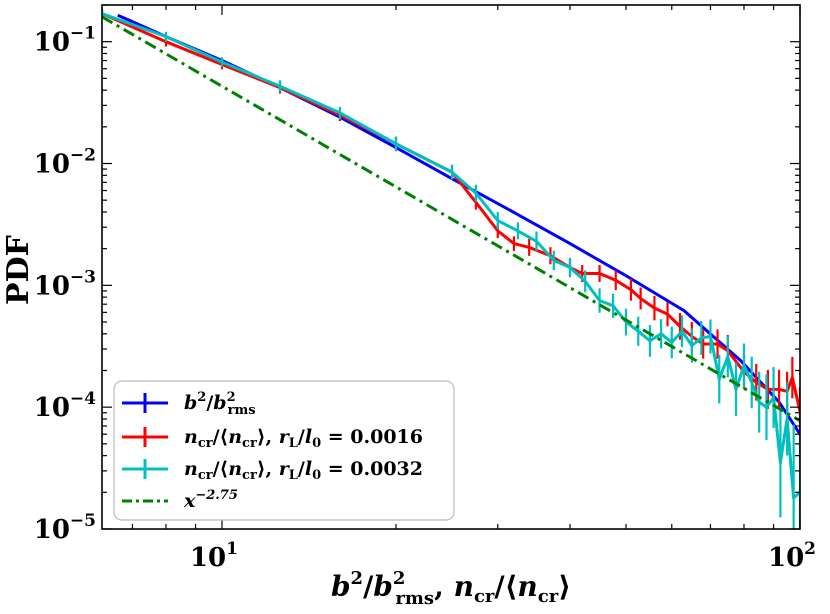  I want to click on x-tick-label-1: 102, so click(792, 556).